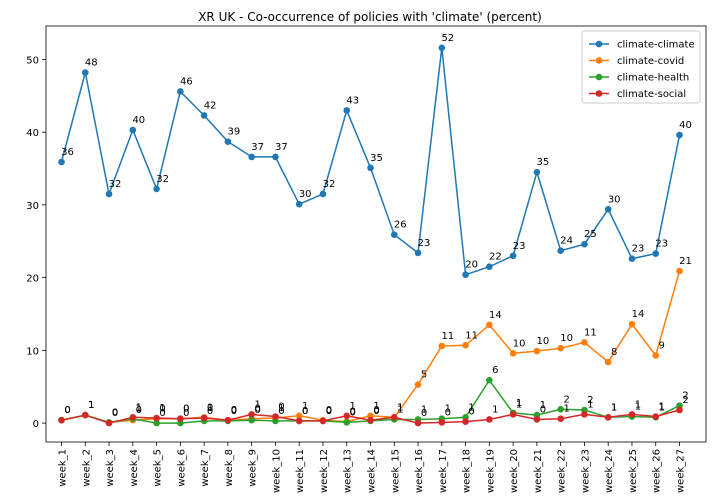 The width and height of the screenshot is (720, 504). I want to click on data-label: 21, so click(685, 261).